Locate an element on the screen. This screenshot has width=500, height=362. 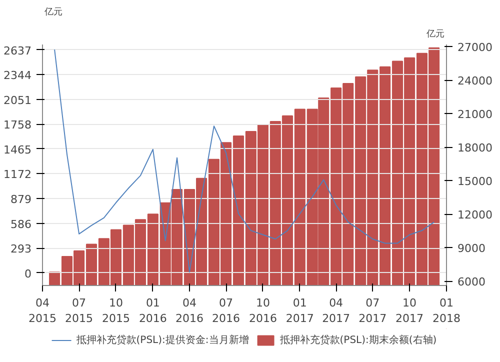
y2-tick-label: 27000 is located at coordinates (475, 47).